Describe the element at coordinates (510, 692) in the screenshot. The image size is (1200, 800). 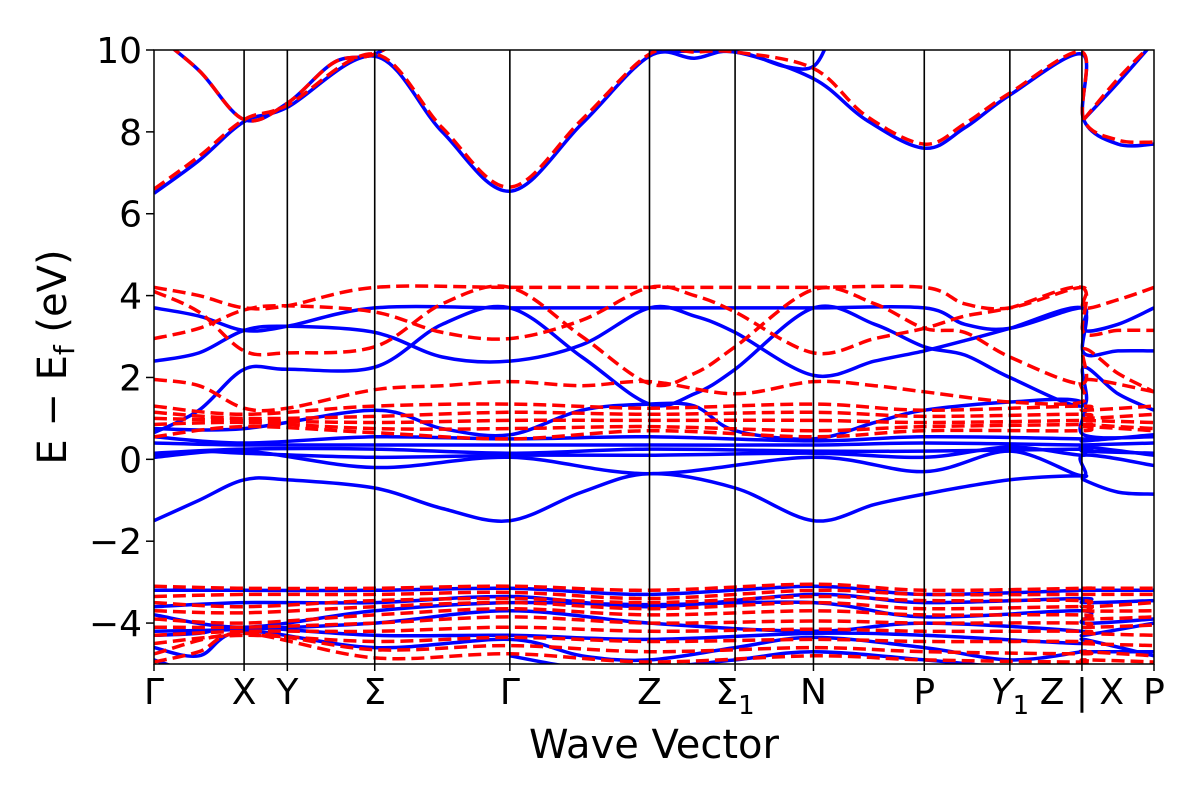
I see `x-tick-label-4: Γ` at that location.